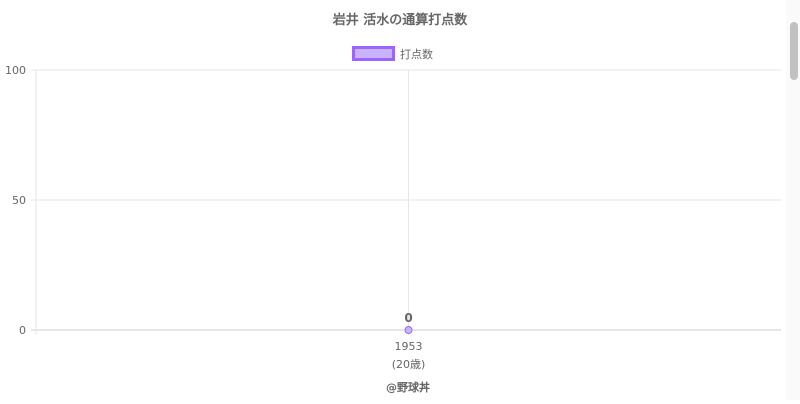 This screenshot has height=404, width=800. Describe the element at coordinates (15, 70) in the screenshot. I see `y-tick-label: 100` at that location.